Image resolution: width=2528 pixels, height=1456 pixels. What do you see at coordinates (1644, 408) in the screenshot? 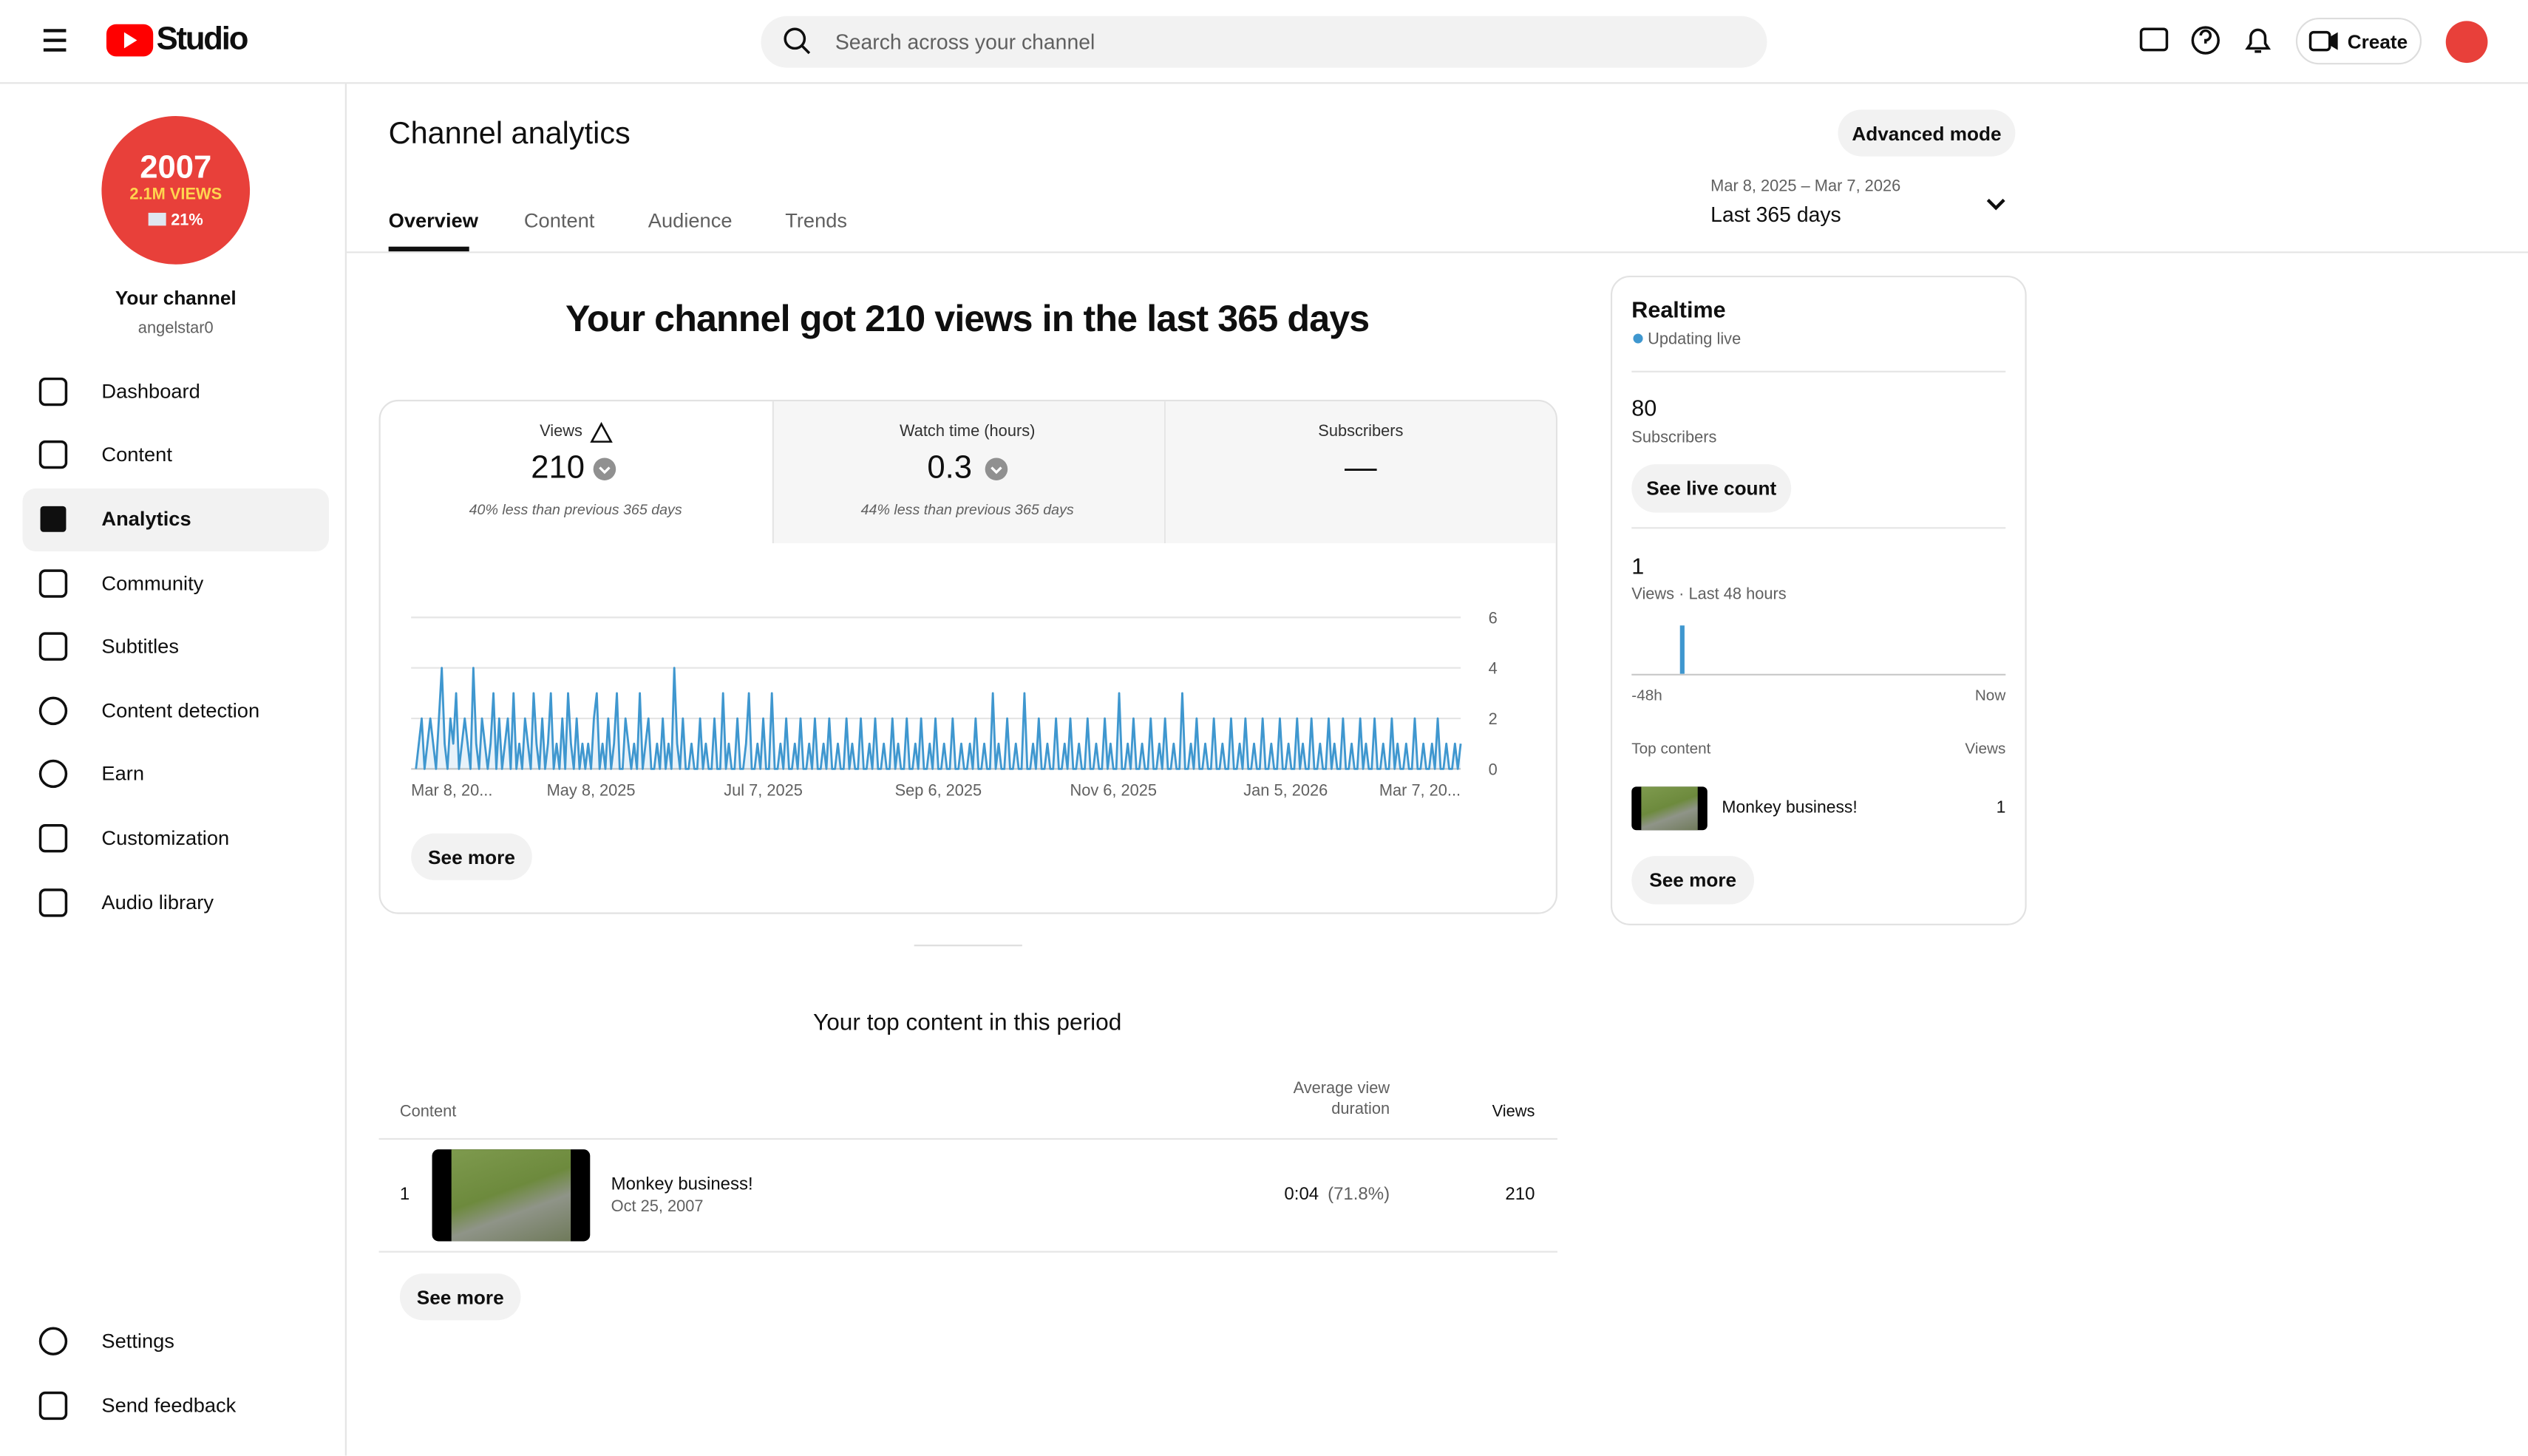
I see `subscriber-count: 80` at bounding box center [1644, 408].